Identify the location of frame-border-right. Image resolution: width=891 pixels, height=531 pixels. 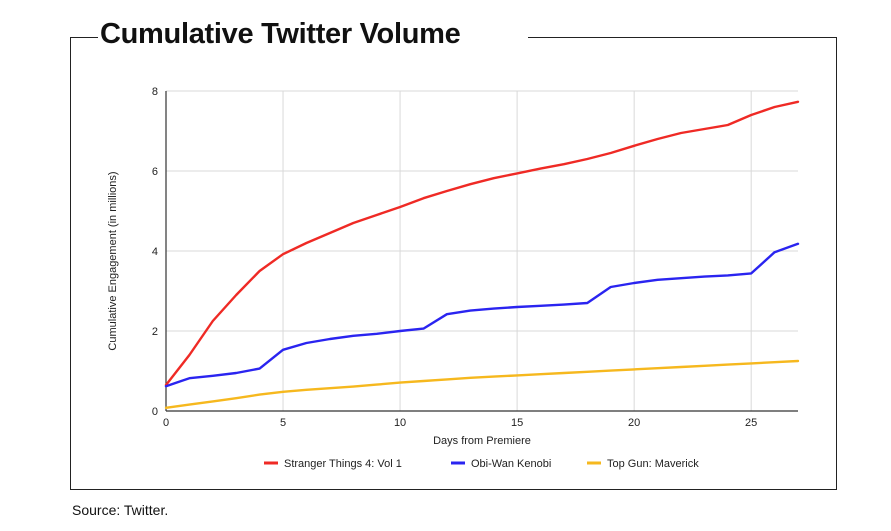
(836, 263).